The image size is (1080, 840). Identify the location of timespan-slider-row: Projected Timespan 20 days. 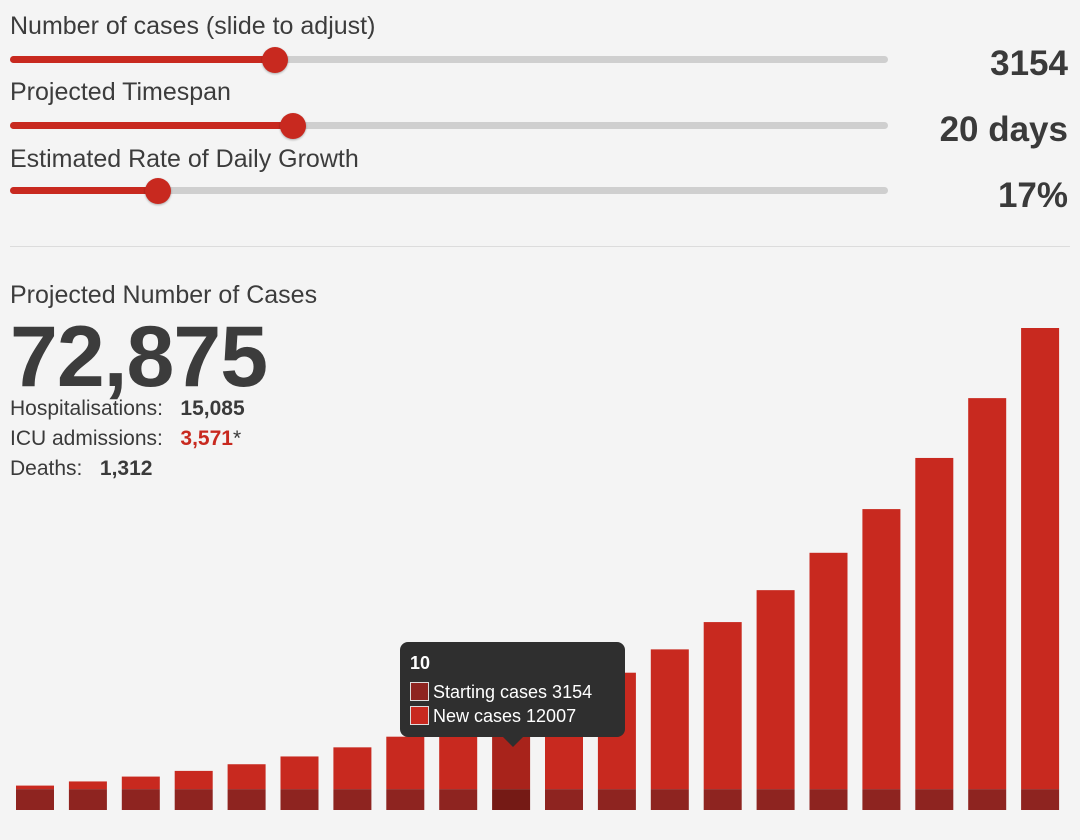
(540, 113).